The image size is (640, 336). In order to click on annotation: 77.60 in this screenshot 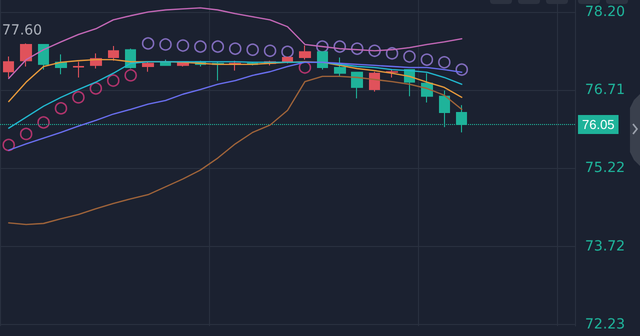, I will do `click(22, 30)`.